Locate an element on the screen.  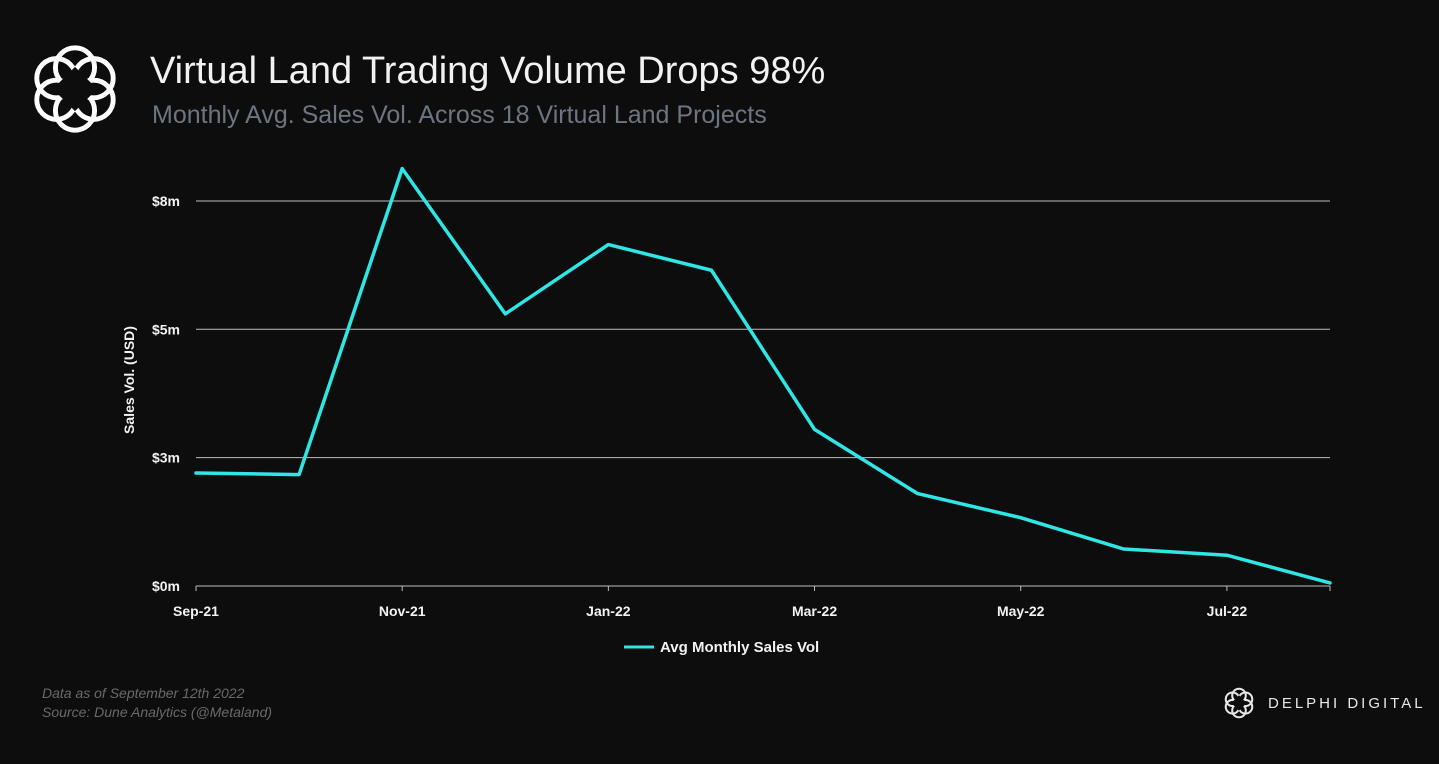
legend-label: Avg Monthly Sales Vol is located at coordinates (739, 647).